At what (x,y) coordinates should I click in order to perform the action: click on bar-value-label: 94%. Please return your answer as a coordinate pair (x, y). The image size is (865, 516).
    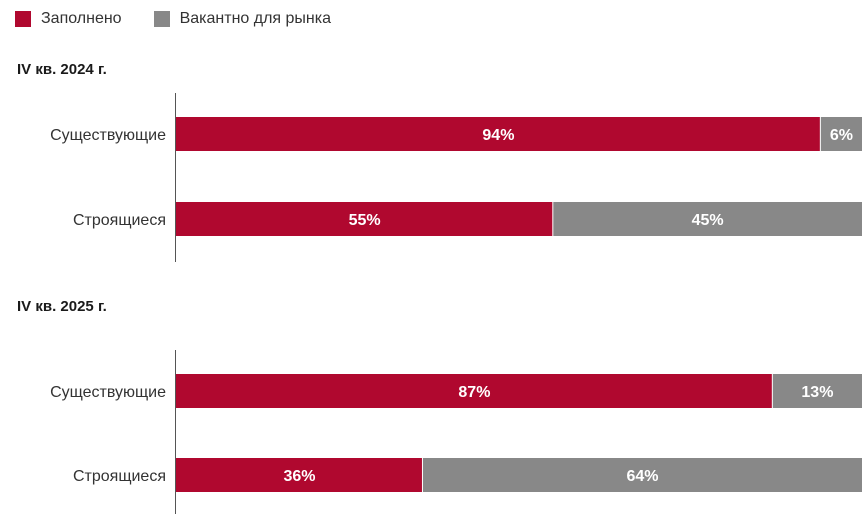
    Looking at the image, I should click on (498, 135).